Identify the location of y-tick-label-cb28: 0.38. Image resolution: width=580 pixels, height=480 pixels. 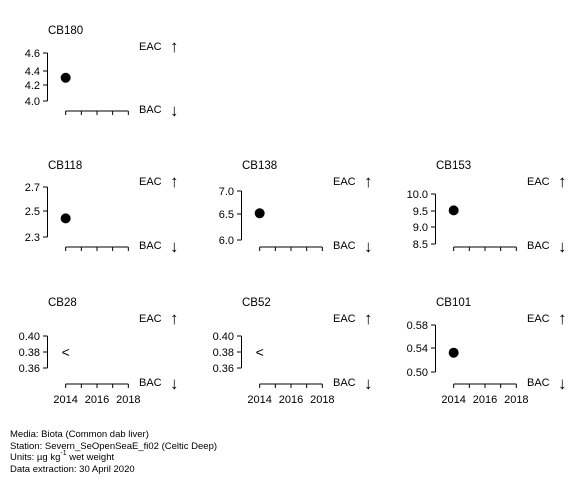
(29, 353).